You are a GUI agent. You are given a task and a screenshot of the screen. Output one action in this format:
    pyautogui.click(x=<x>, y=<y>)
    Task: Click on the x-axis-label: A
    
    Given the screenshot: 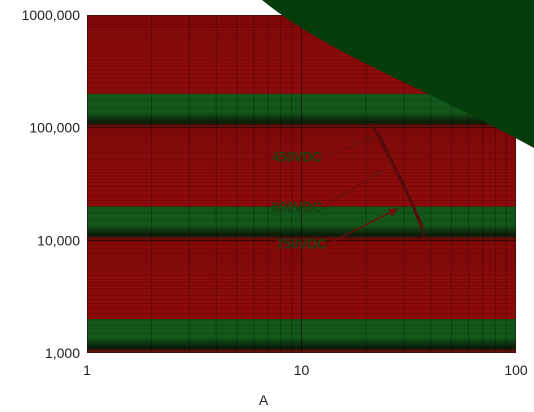 What is the action you would take?
    pyautogui.click(x=264, y=400)
    